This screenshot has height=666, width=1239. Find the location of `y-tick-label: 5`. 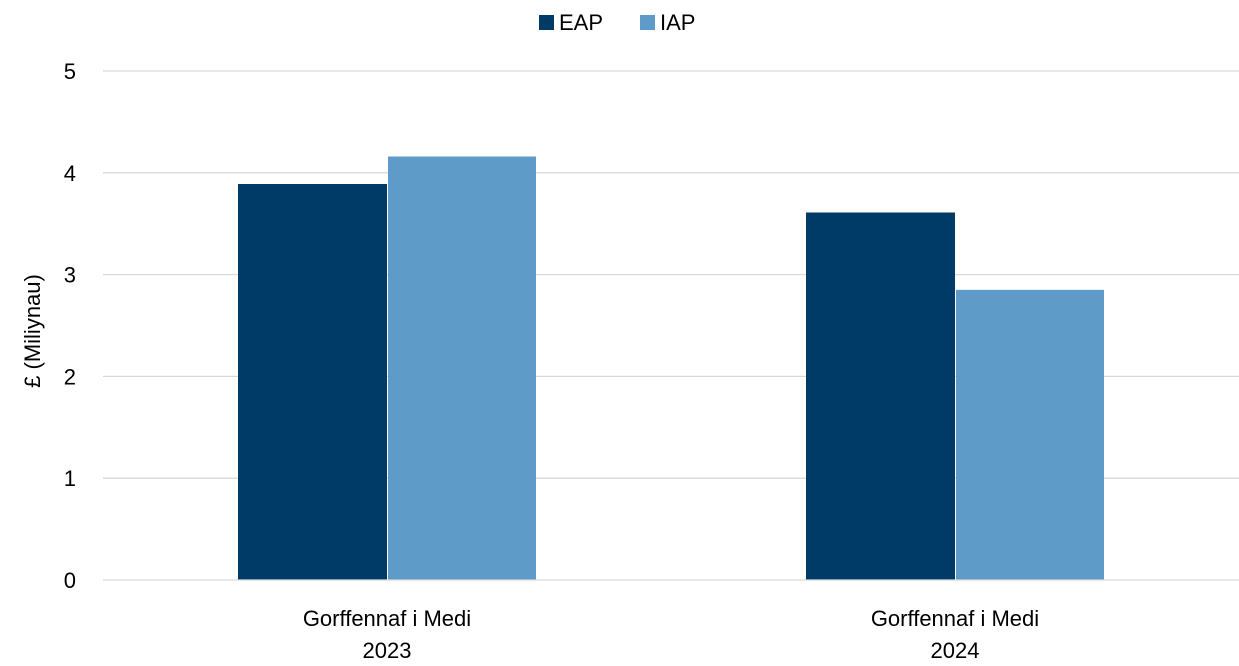

y-tick-label: 5 is located at coordinates (70, 71).